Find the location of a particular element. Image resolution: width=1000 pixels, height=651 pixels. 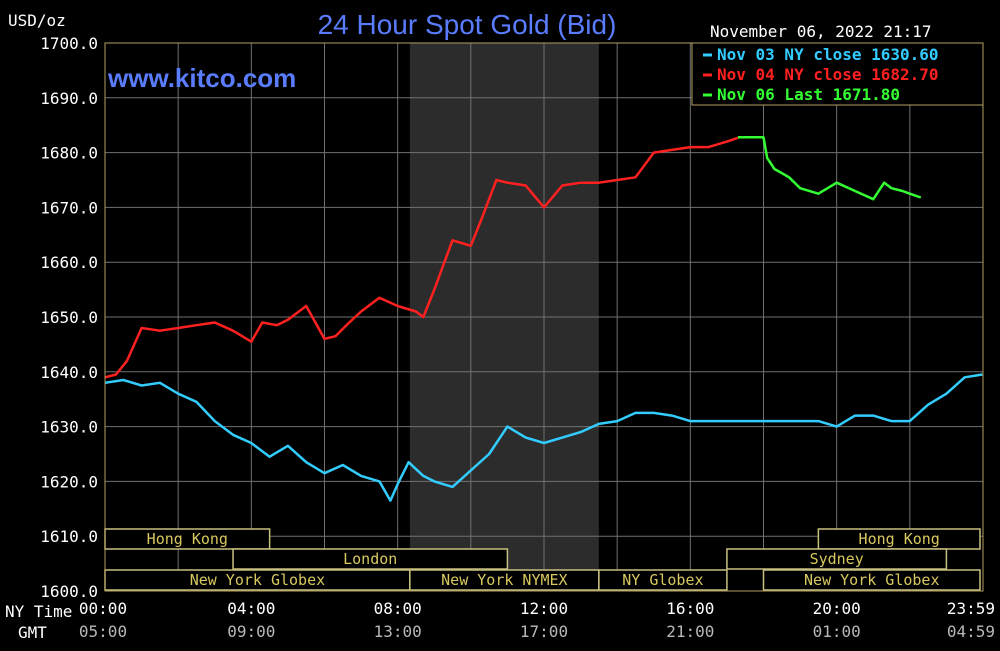

x-tick-label-gmt: 13:00 is located at coordinates (398, 631).